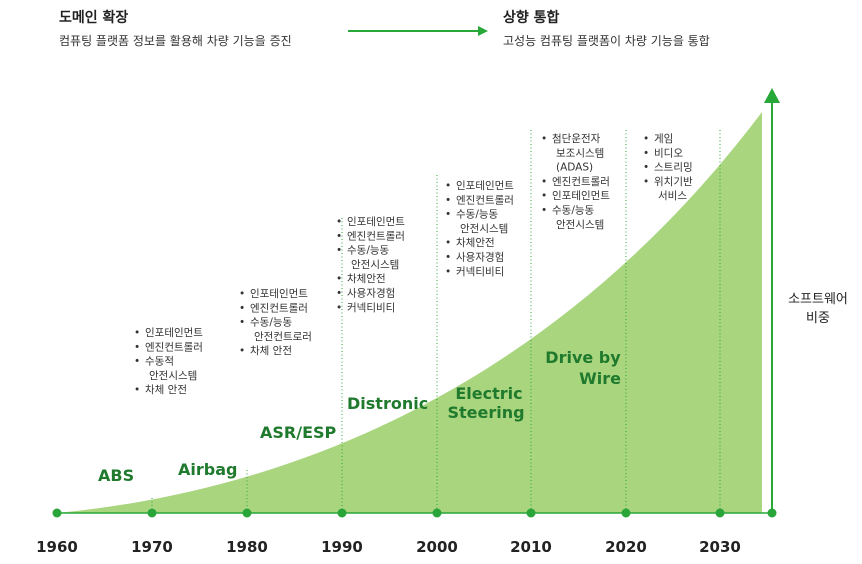 The height and width of the screenshot is (564, 862). Describe the element at coordinates (387, 403) in the screenshot. I see `era-distronic: Distronic` at that location.